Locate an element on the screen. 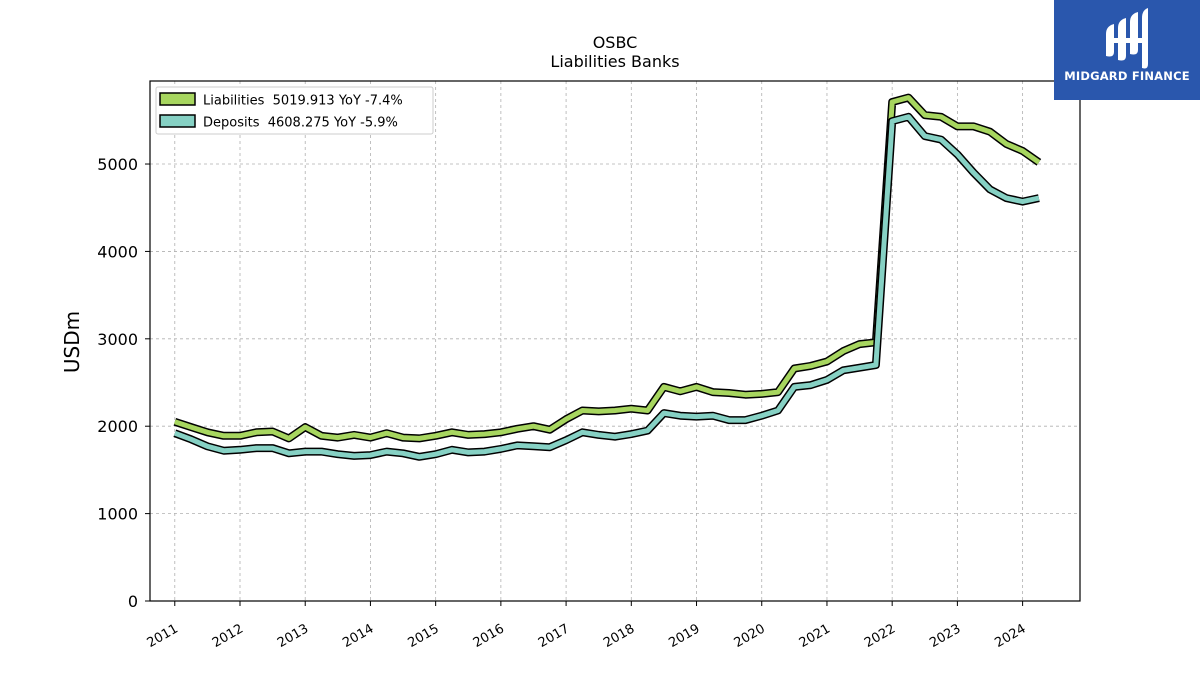  chart-subtitle: Liabilities Banks is located at coordinates (614, 61).